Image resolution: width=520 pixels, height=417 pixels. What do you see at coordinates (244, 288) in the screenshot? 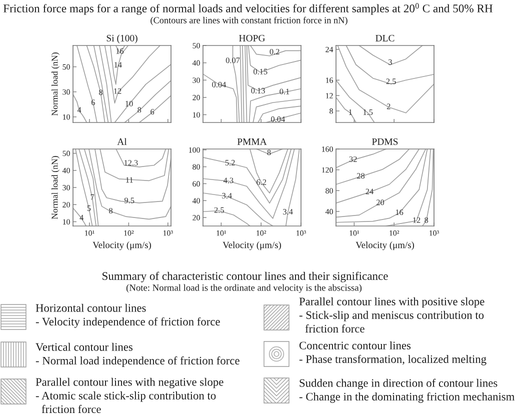
I see `text: (Note: Normal load is the ordinate and velocity is the abscissa)` at bounding box center [244, 288].